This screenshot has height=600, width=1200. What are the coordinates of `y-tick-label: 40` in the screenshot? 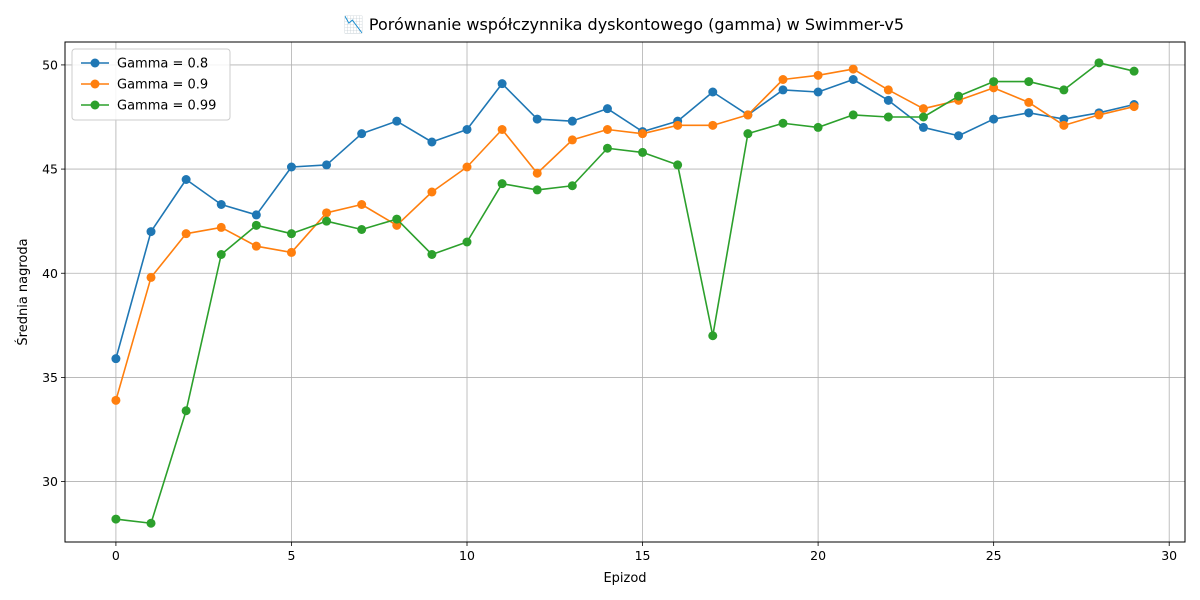 It's located at (50, 273).